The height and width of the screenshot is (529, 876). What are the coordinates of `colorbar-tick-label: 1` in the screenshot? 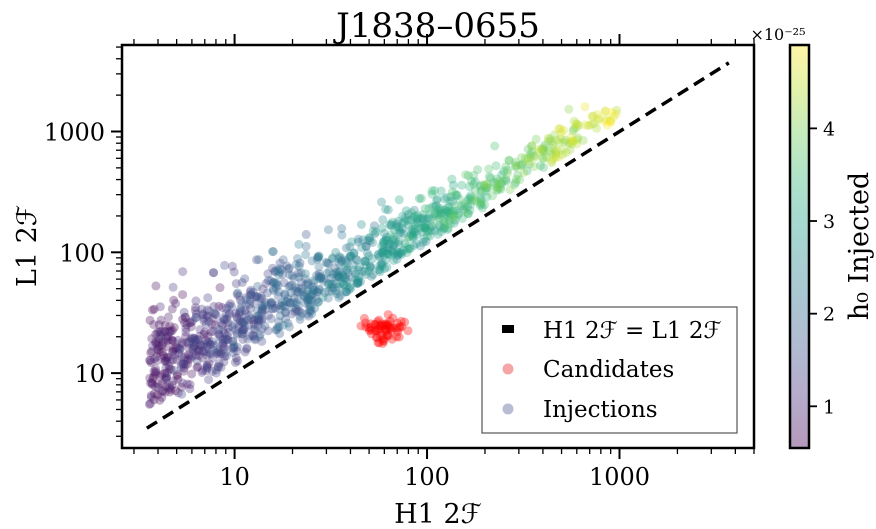 It's located at (829, 407).